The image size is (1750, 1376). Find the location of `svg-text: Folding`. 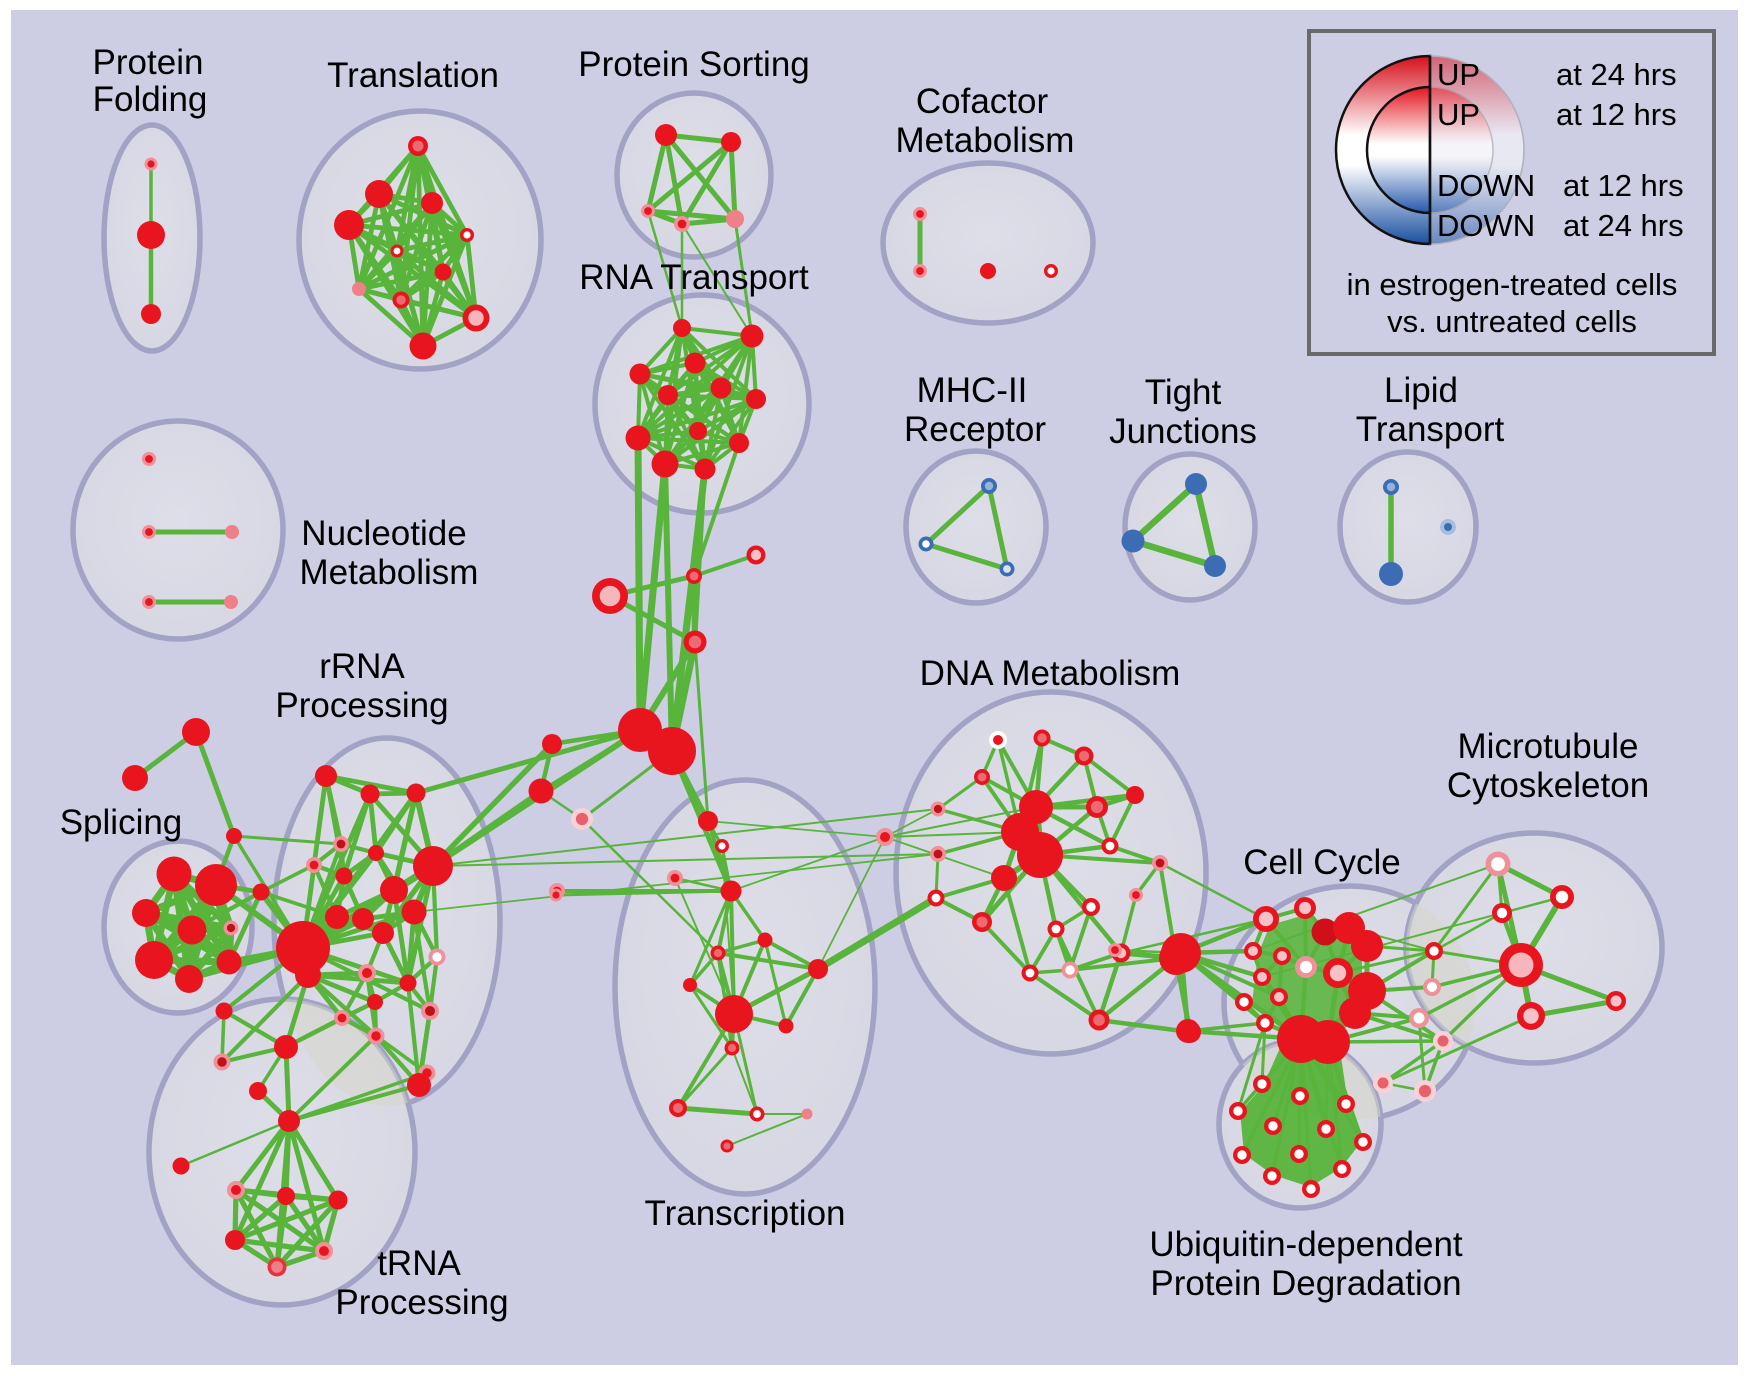

svg-text: Folding is located at coordinates (150, 99).